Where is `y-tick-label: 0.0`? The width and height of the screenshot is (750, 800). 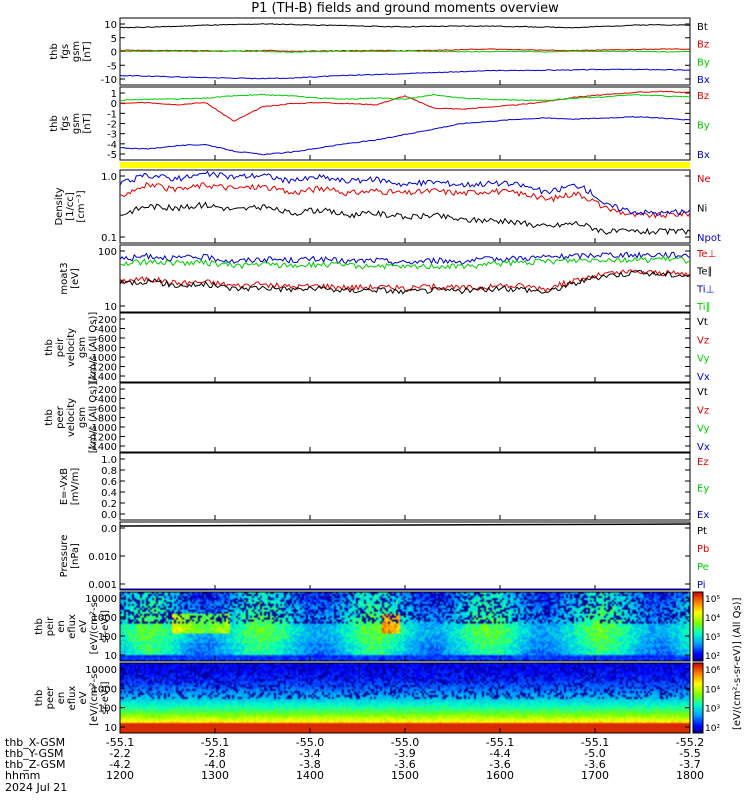
y-tick-label: 0.0 is located at coordinates (109, 529).